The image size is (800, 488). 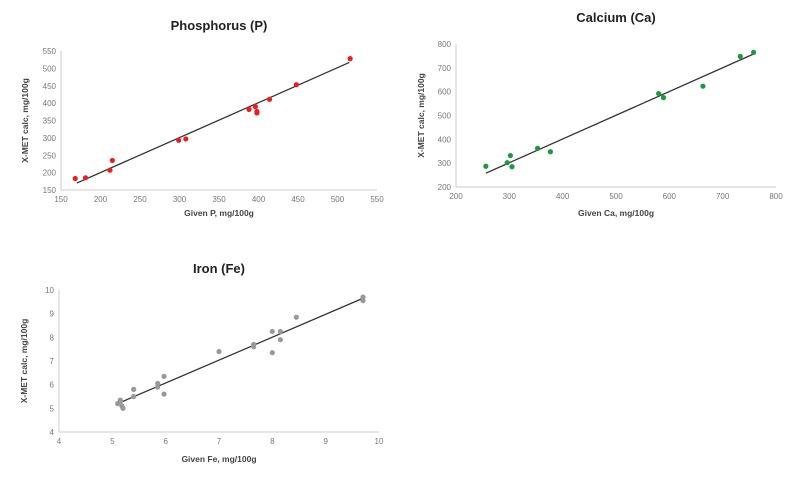 What do you see at coordinates (52, 432) in the screenshot?
I see `y-tick-label: 4` at bounding box center [52, 432].